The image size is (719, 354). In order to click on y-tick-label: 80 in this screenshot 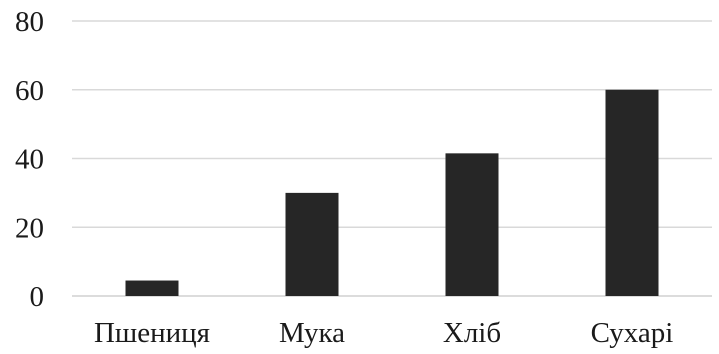, I will do `click(29, 22)`.